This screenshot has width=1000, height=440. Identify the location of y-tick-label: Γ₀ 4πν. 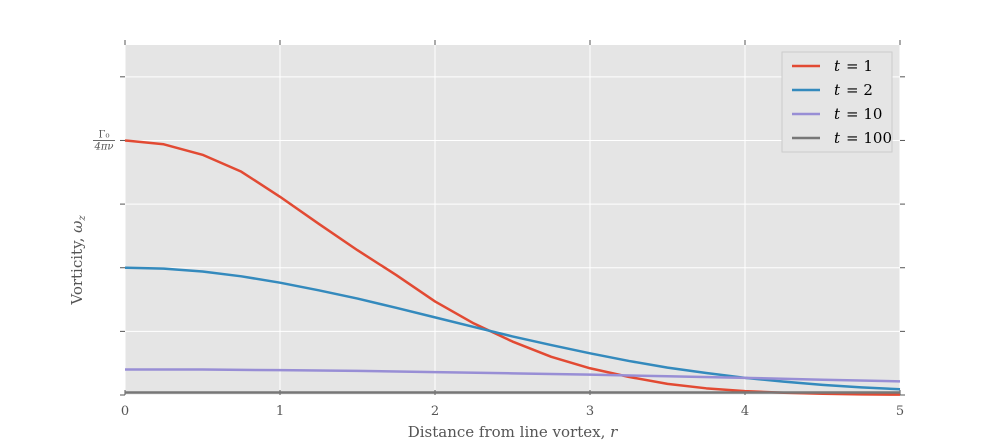
(104, 140).